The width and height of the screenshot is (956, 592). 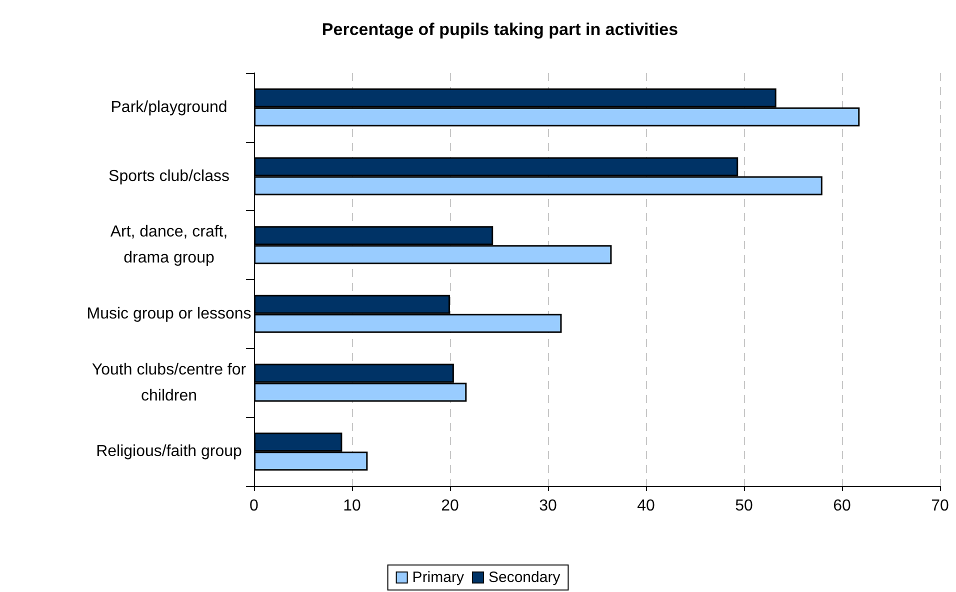 What do you see at coordinates (169, 451) in the screenshot?
I see `y-tick-label: Religious/faith group` at bounding box center [169, 451].